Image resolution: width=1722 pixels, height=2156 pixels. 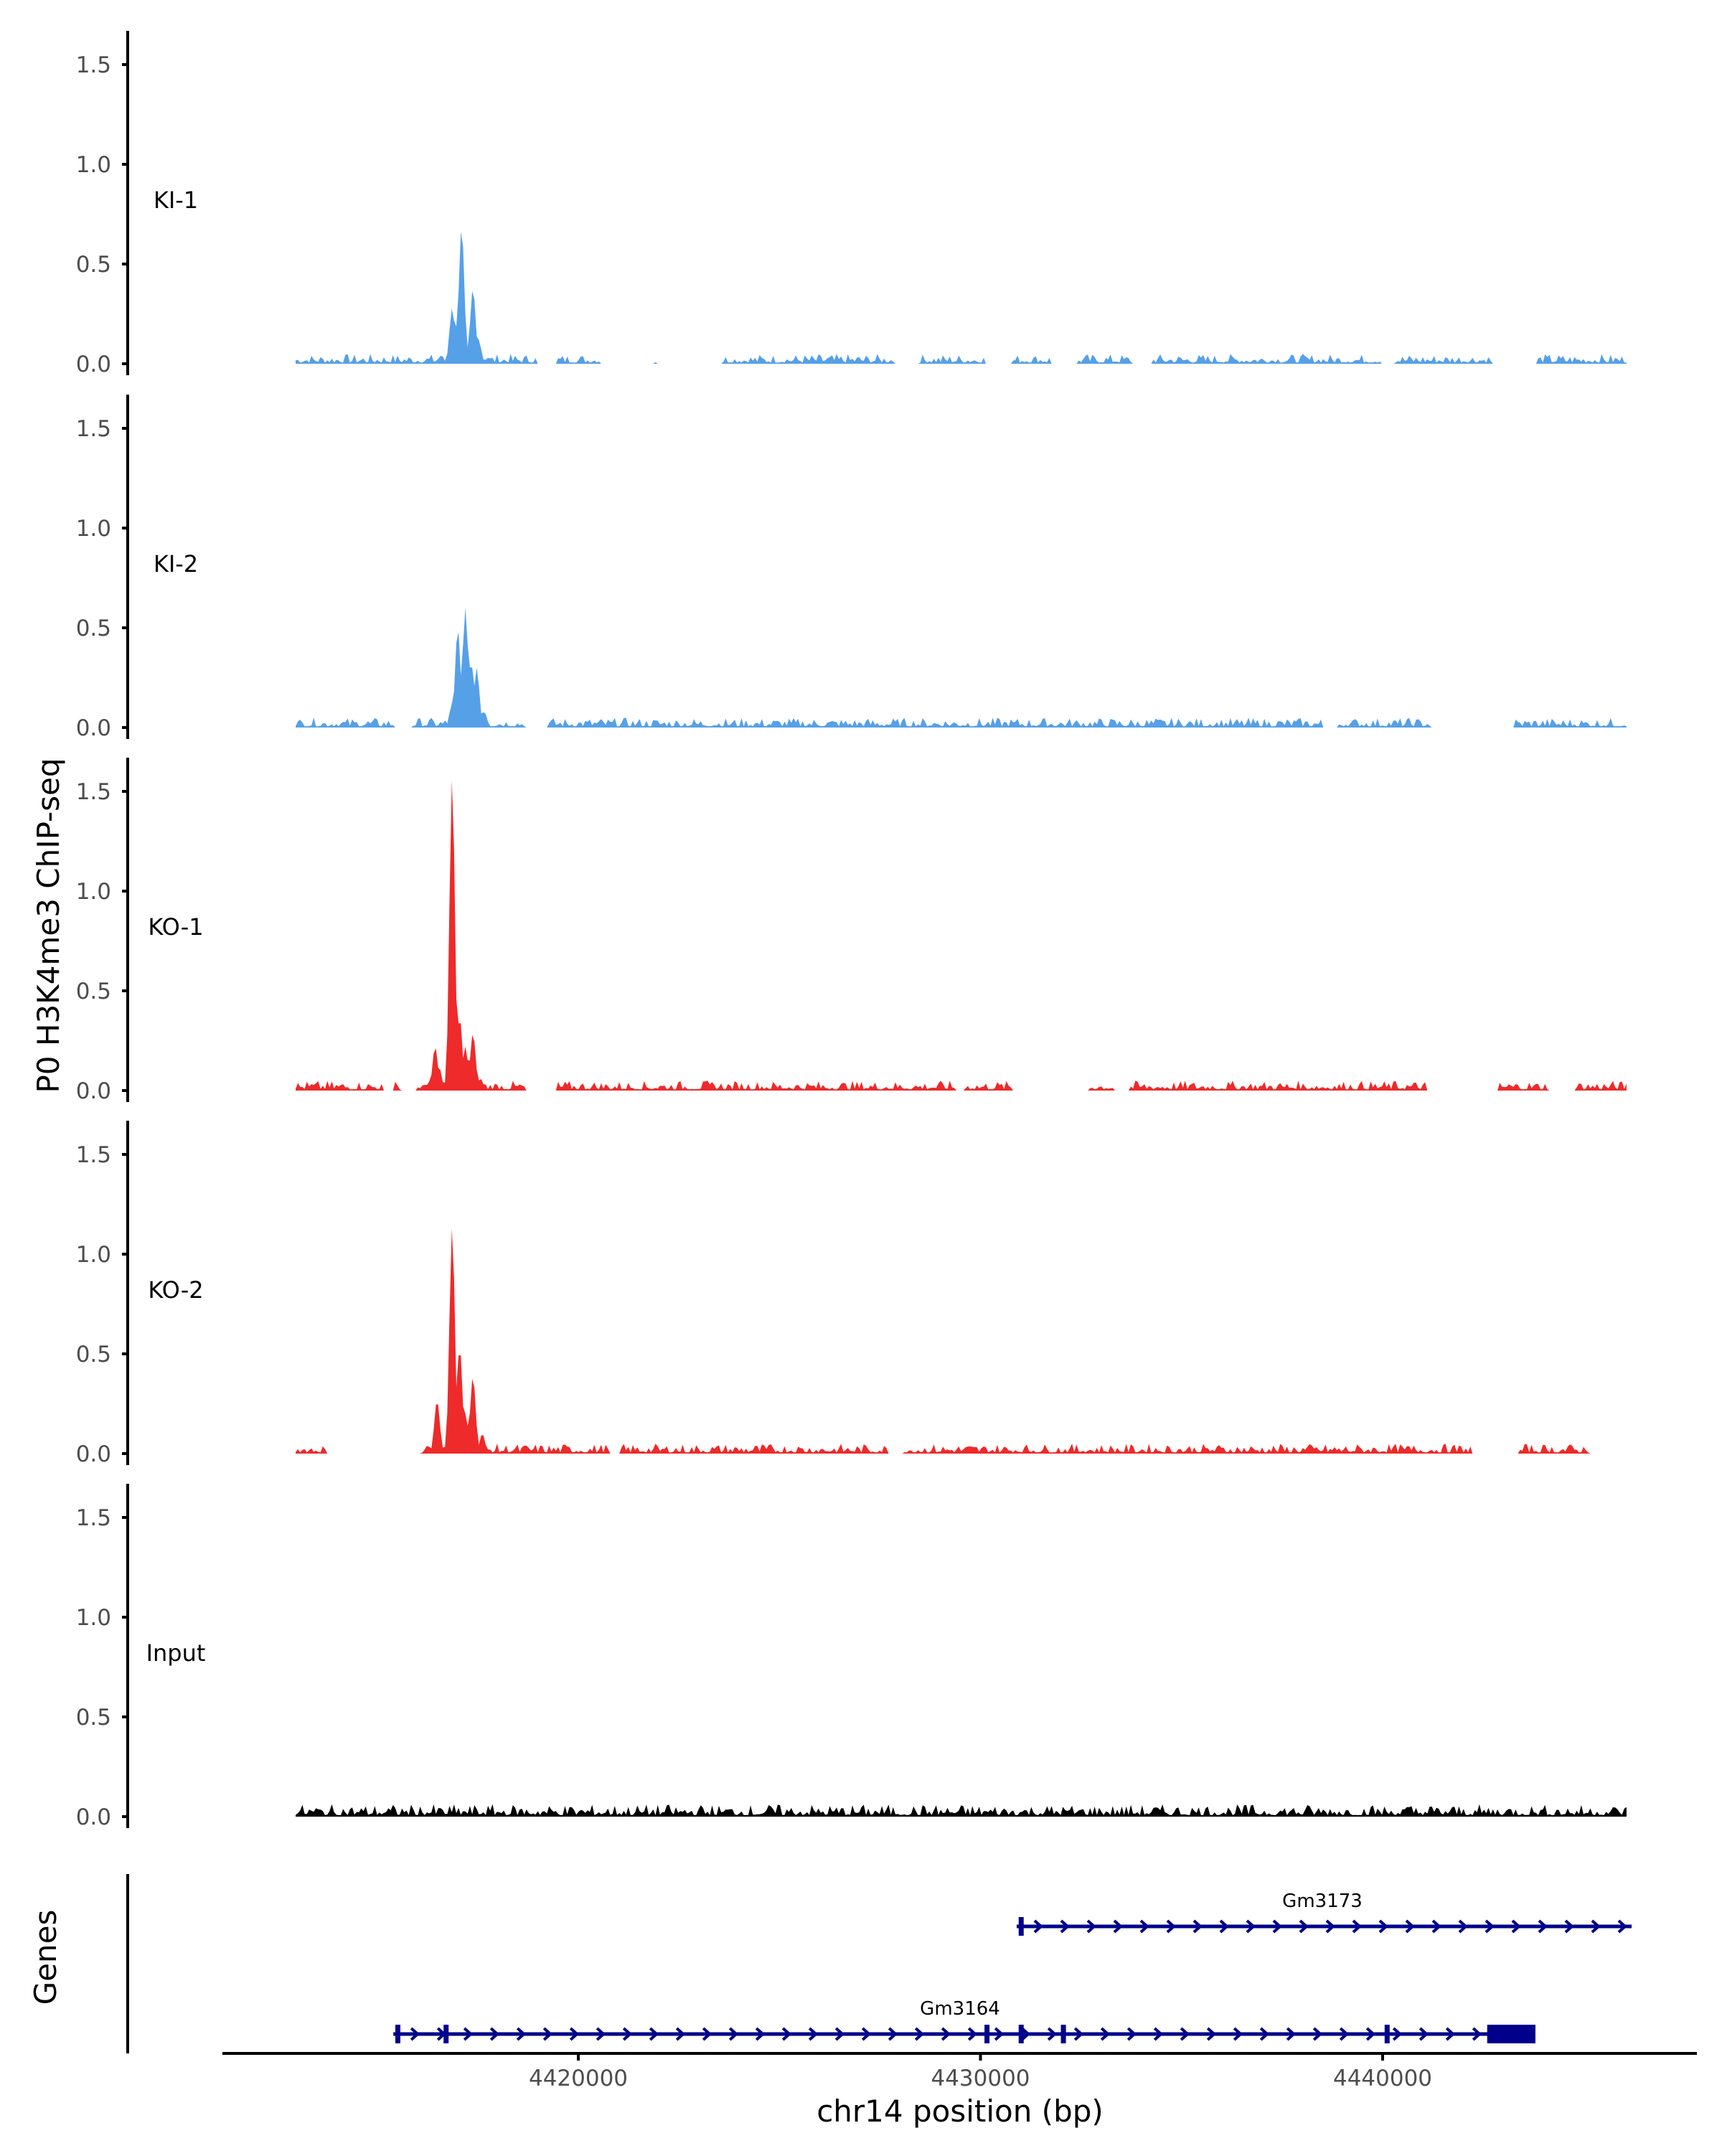 I want to click on track-ko-1: 0.0 0.5 1.0 1.5 KO-1, so click(x=852, y=931).